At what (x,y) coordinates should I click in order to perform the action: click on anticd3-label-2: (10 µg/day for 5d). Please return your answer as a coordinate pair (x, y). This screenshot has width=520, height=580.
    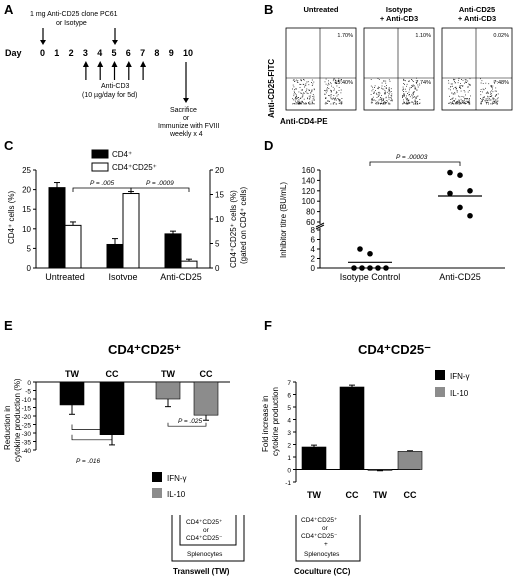
    Looking at the image, I should click on (109, 95).